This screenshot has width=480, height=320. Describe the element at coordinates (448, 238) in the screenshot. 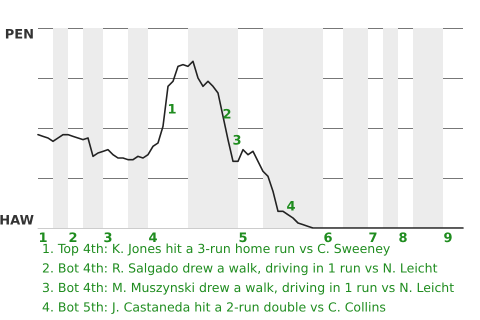

I see `x-tick-label: 9` at that location.